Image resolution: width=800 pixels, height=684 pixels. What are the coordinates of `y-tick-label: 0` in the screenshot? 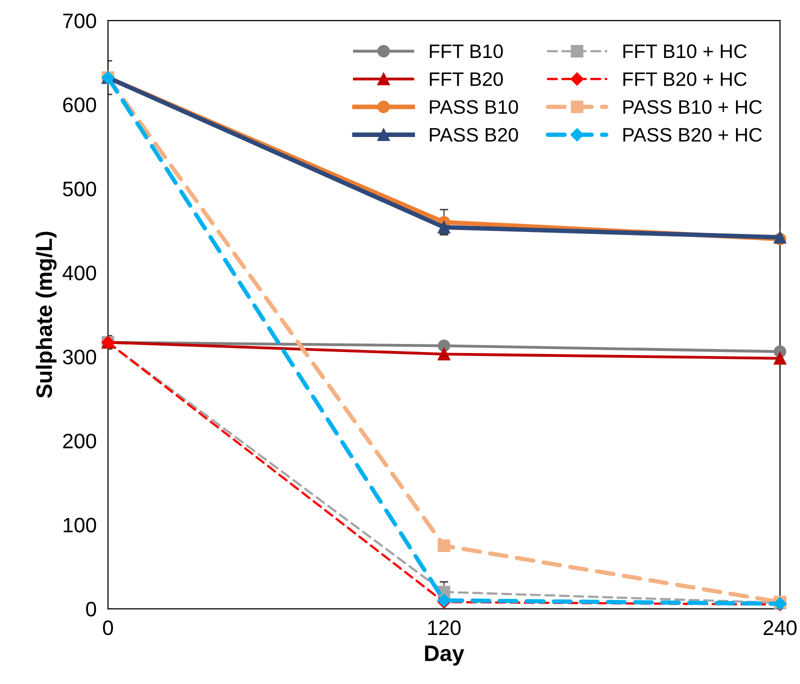 It's located at (91, 609).